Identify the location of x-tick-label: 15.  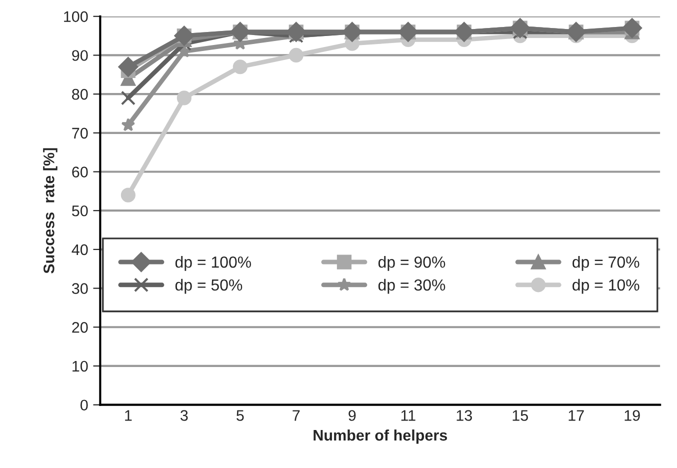
(520, 415).